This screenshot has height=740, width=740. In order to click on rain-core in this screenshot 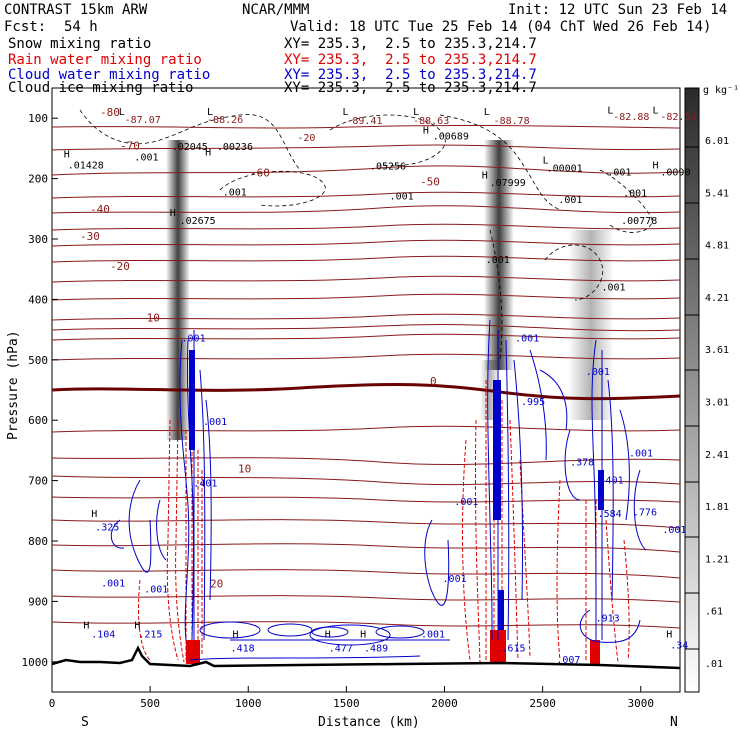, I will do `click(393, 647)`.